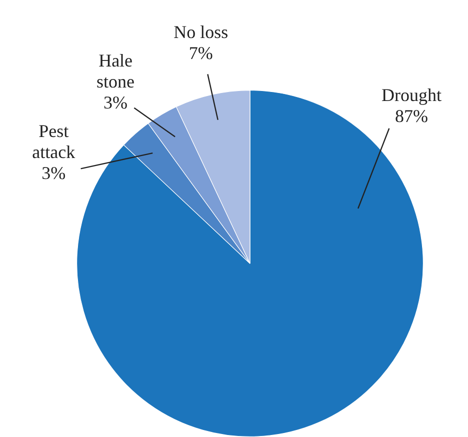 This screenshot has width=468, height=437. I want to click on slice-label: Pest attack, so click(54, 141).